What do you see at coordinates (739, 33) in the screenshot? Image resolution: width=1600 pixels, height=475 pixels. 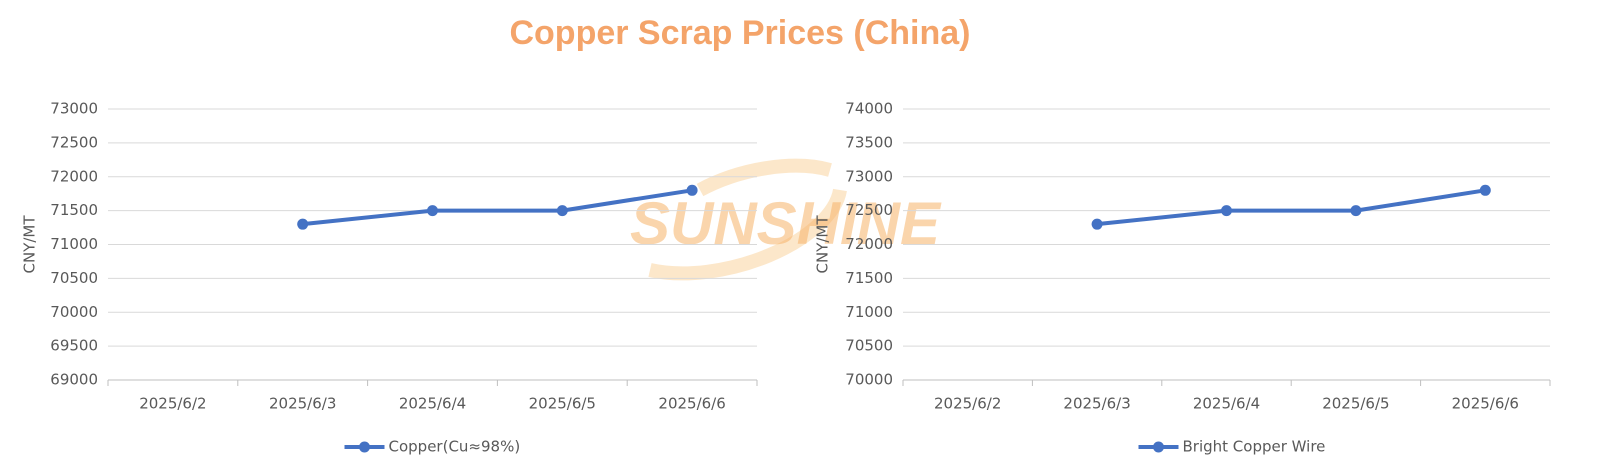 I see `page-title: Copper Scrap Prices (China)` at bounding box center [739, 33].